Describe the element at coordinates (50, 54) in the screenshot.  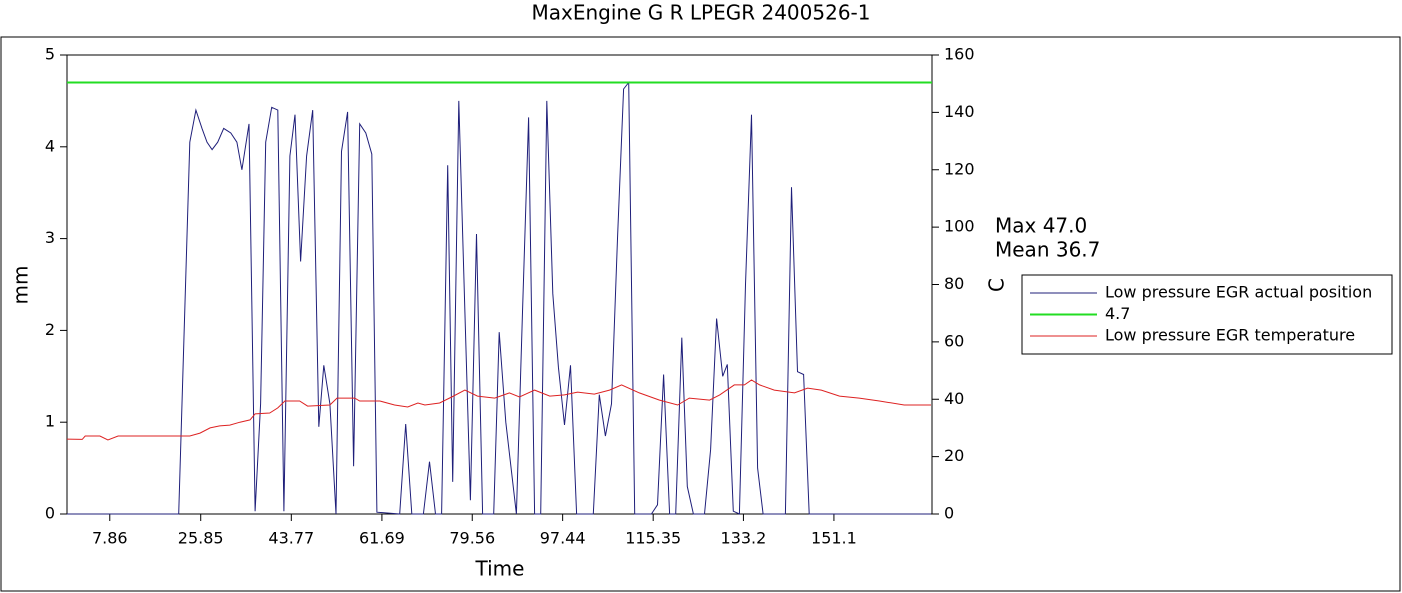
I see `y-tick-label: 5` at that location.